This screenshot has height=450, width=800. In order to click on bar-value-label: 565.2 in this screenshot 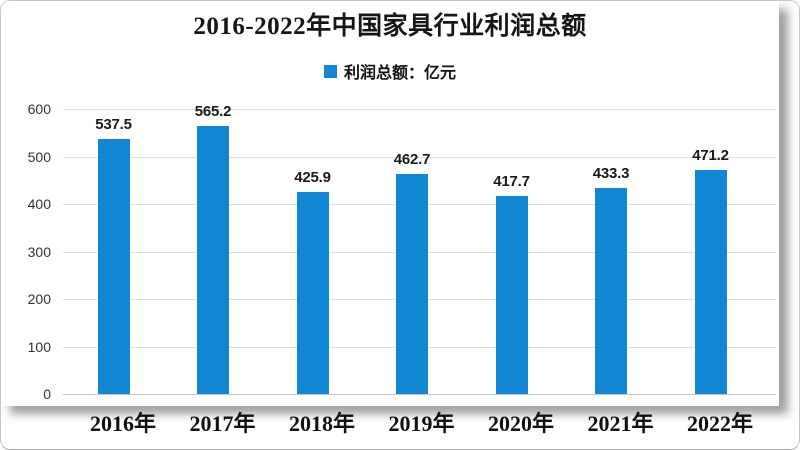, I will do `click(213, 111)`.